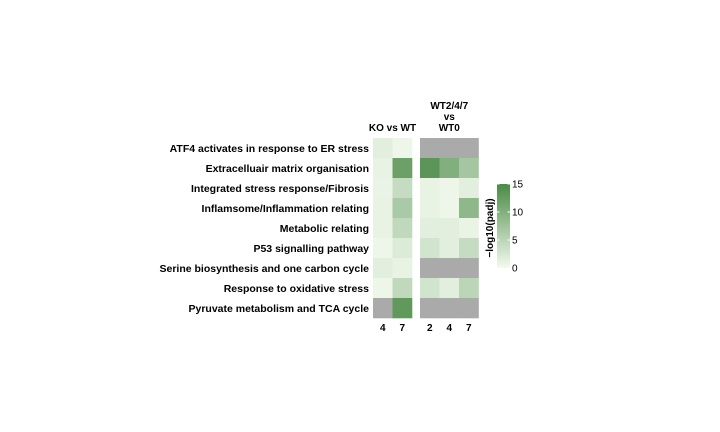 This screenshot has width=720, height=432. I want to click on legend-title: −log10(padj), so click(490, 227).